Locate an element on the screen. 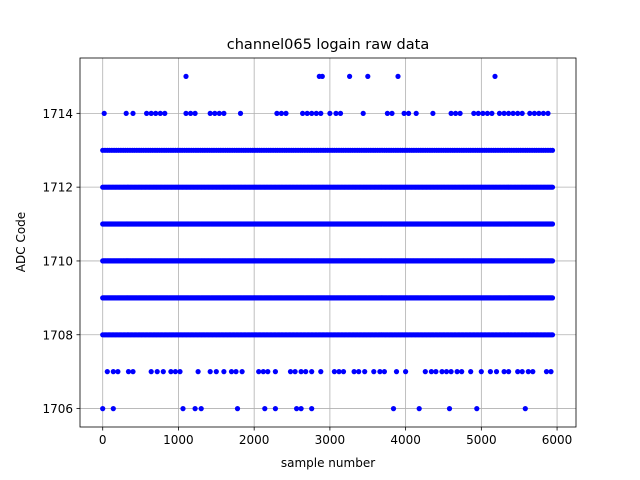 This screenshot has width=640, height=480. x-tick-label: 3000 is located at coordinates (330, 440).